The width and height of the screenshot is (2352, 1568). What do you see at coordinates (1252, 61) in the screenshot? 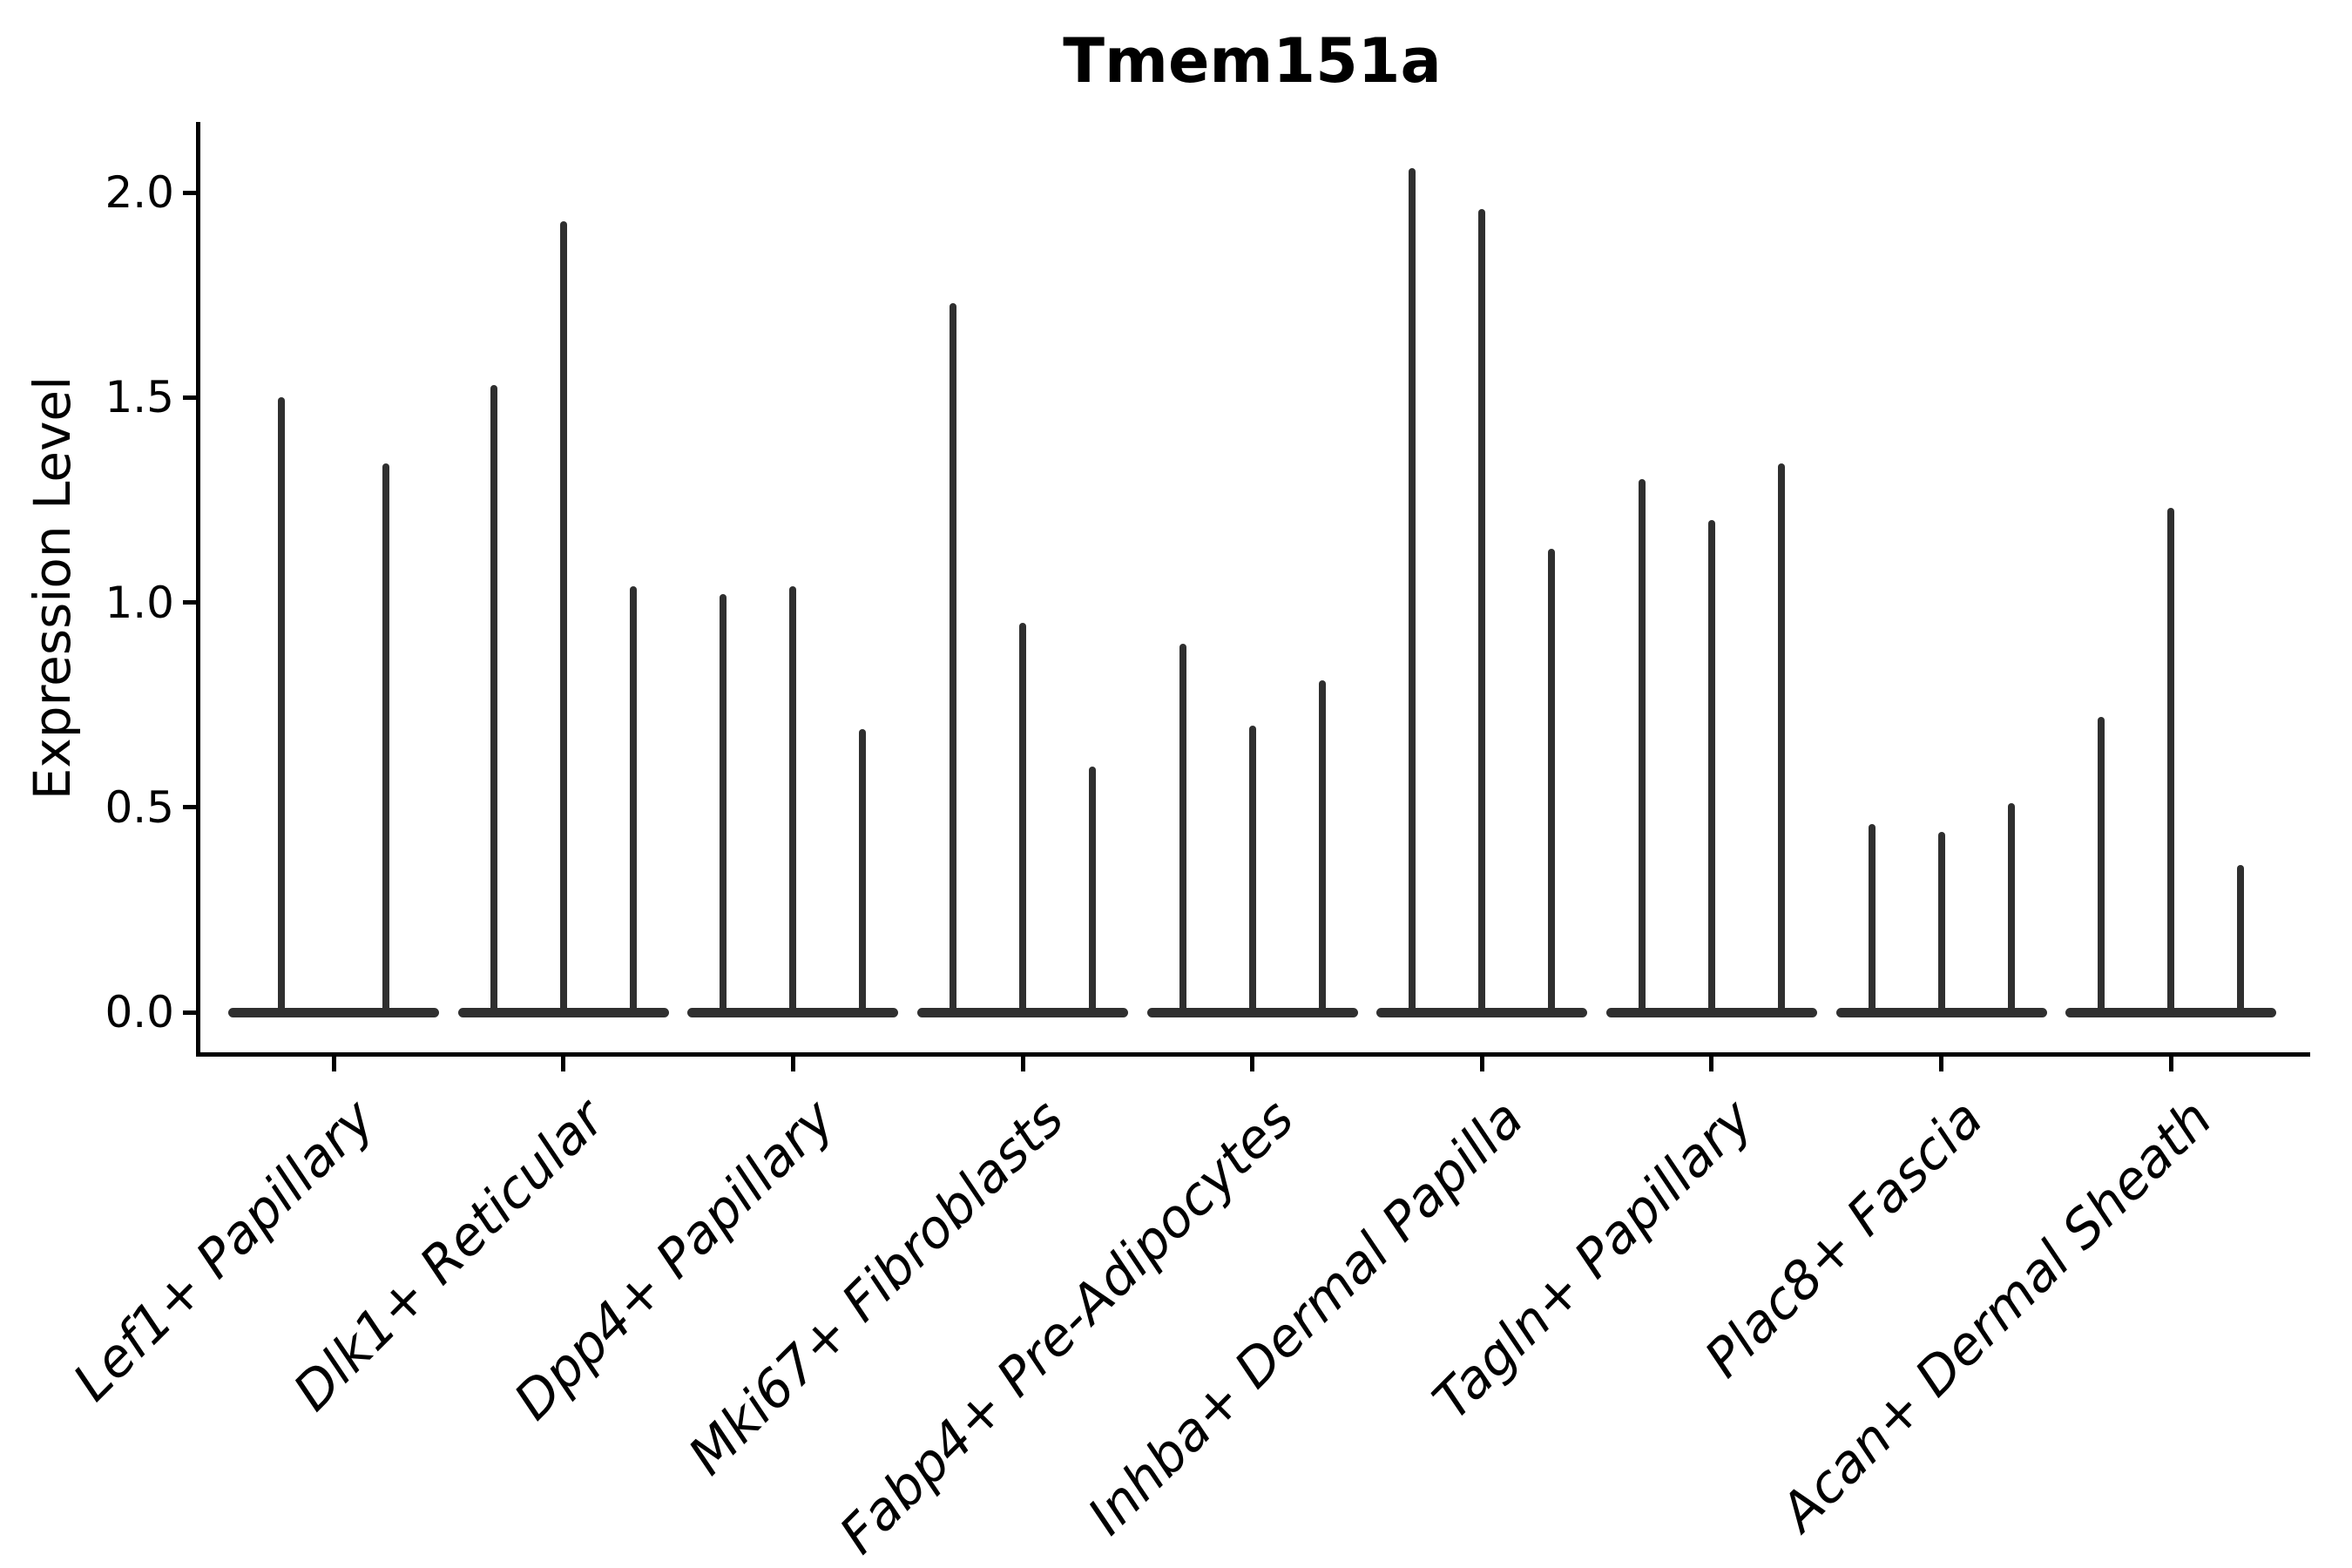
I see `chart-title: Tmem151a` at bounding box center [1252, 61].